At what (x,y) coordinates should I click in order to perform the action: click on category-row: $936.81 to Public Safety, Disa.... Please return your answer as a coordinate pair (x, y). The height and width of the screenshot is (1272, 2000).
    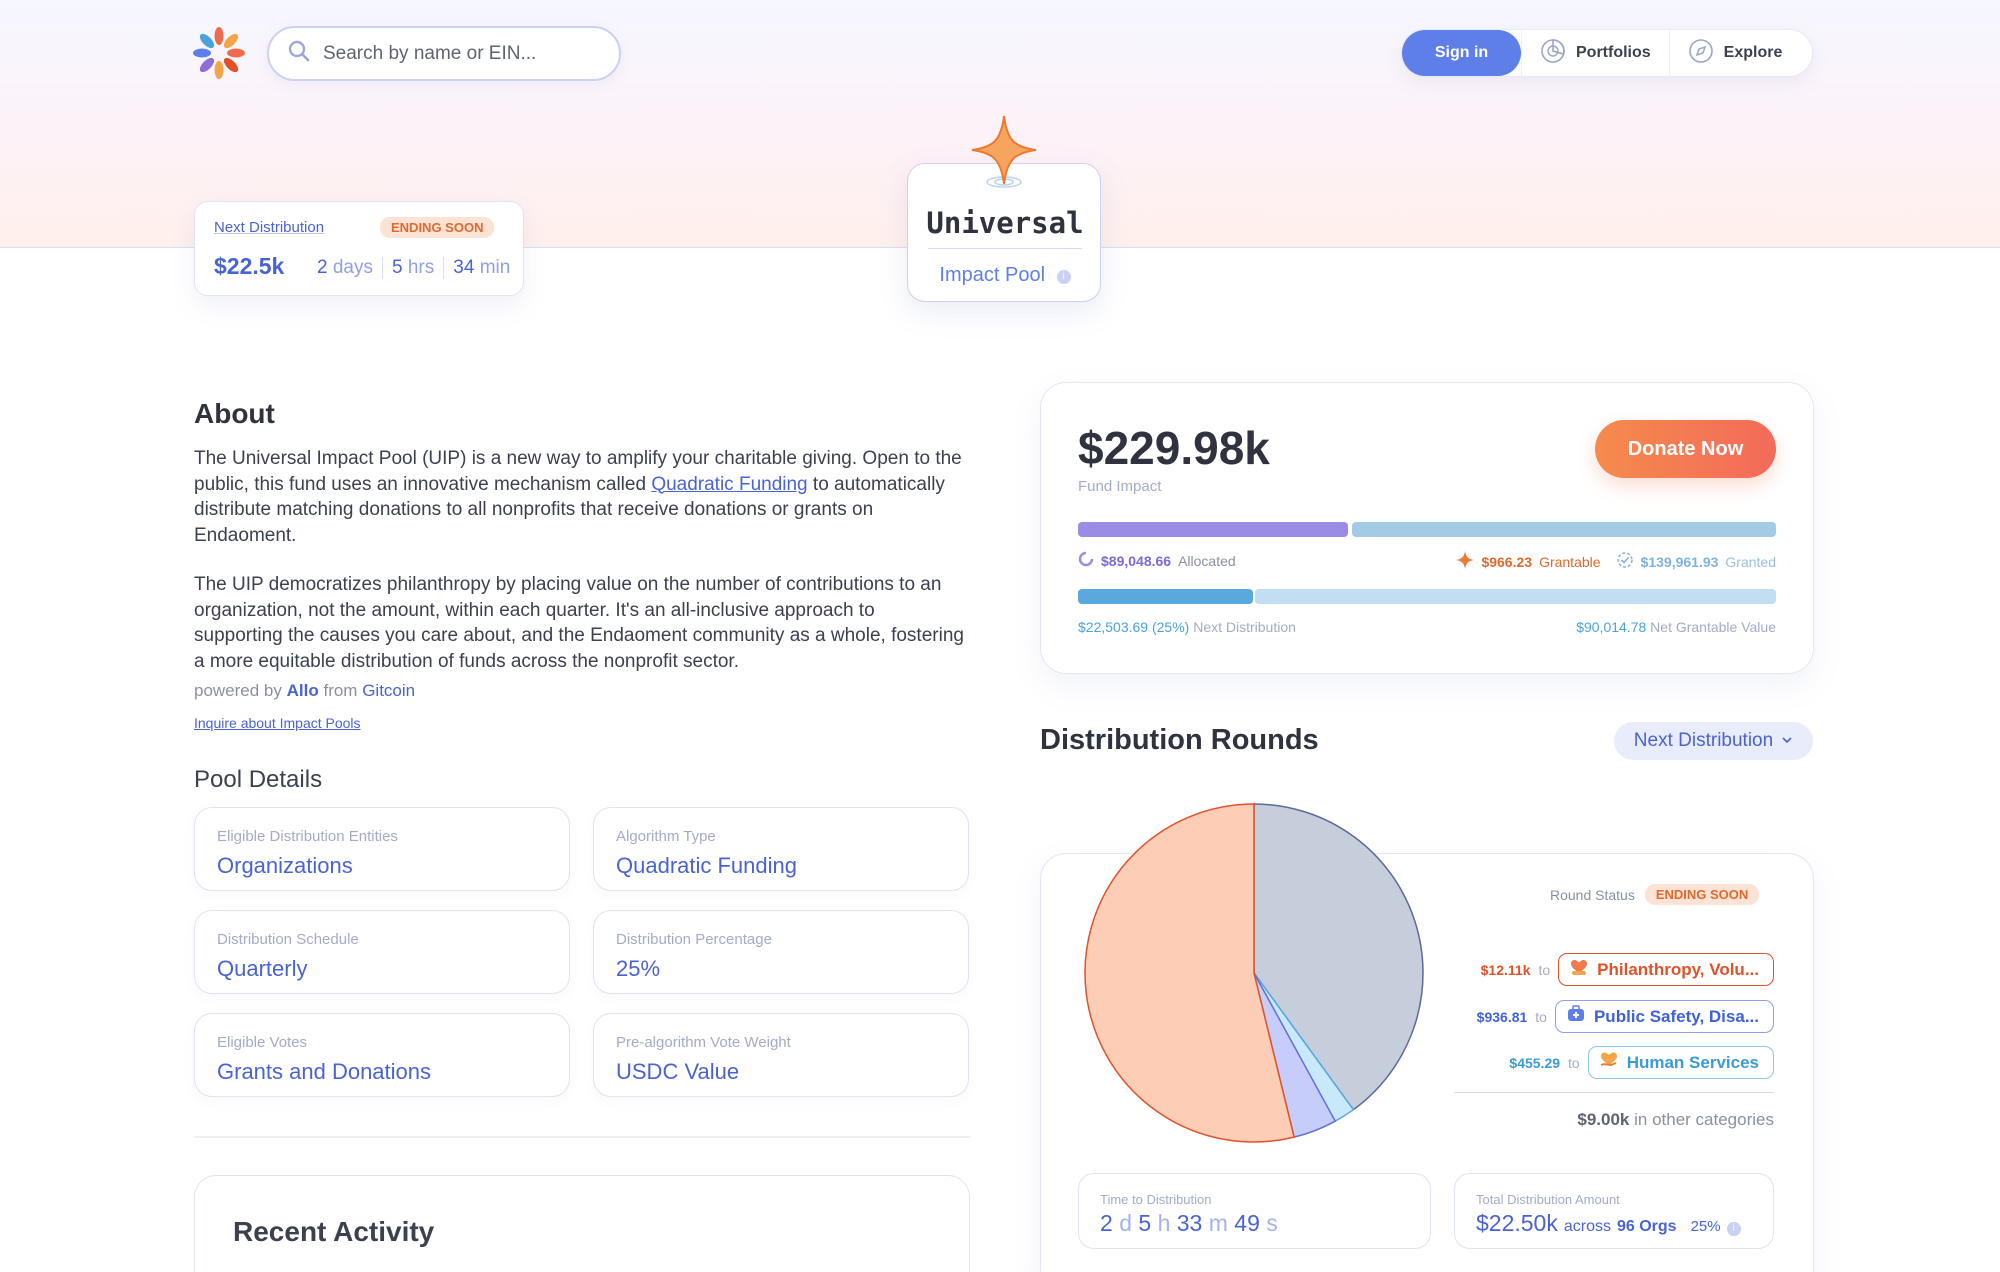
    Looking at the image, I should click on (1574, 1016).